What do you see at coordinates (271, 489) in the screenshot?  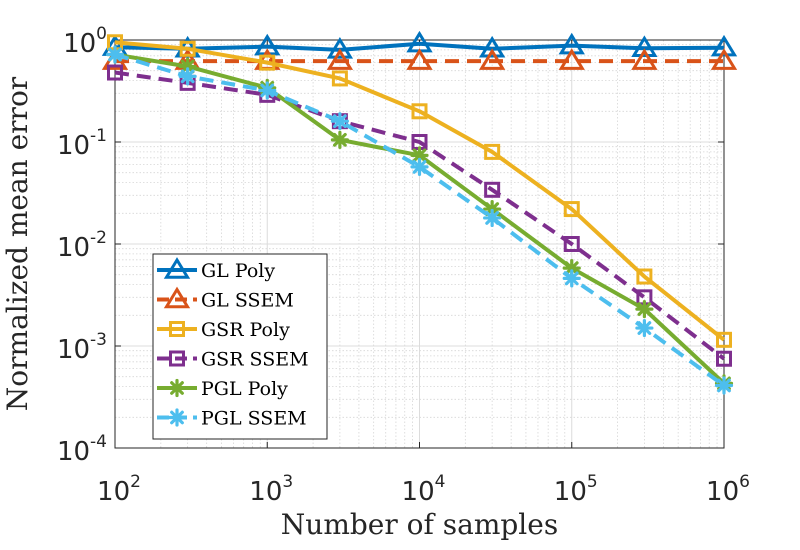 I see `x-tick-label: 10³` at bounding box center [271, 489].